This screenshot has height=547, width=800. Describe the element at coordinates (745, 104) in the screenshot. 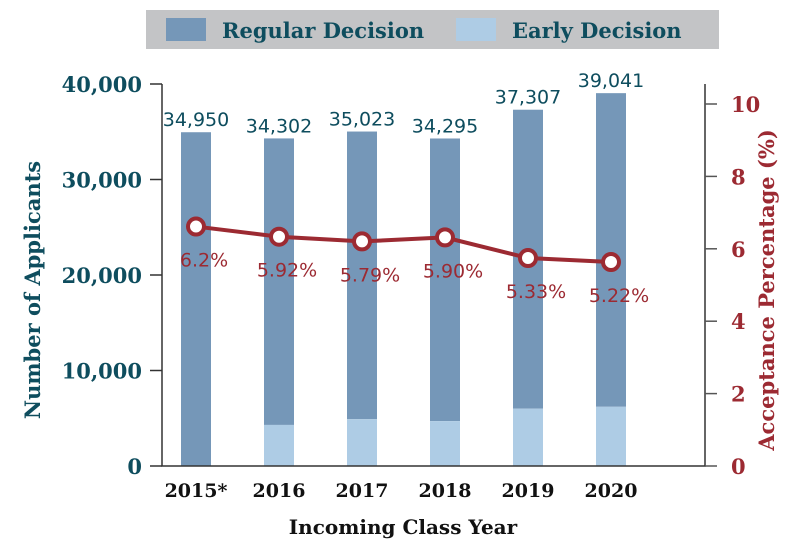

I see `y2-tick-label: 10` at that location.